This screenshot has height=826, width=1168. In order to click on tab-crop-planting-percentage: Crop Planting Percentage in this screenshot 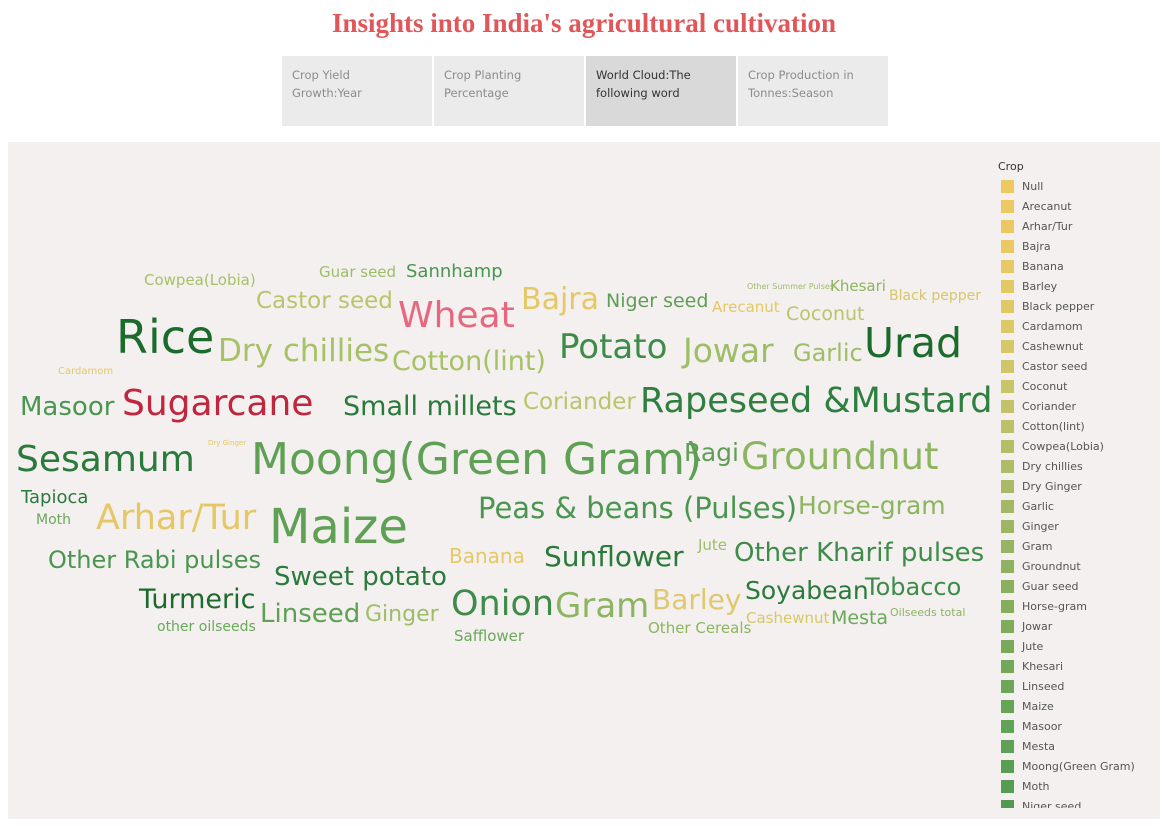, I will do `click(509, 91)`.